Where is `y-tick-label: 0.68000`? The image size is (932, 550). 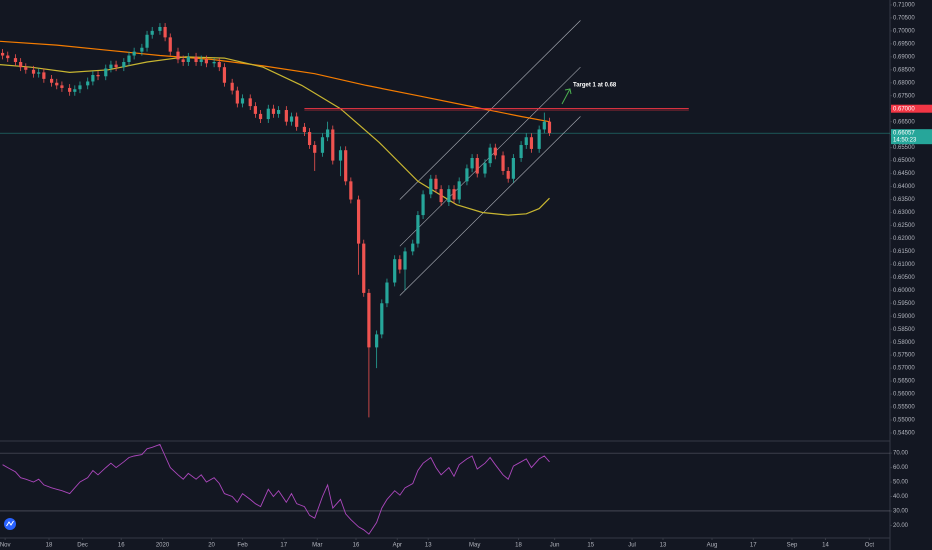 y-tick-label: 0.68000 is located at coordinates (904, 83).